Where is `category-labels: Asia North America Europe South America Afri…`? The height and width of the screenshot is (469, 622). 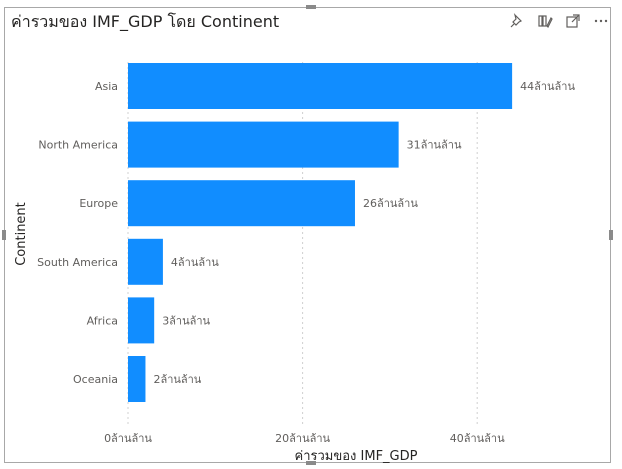 category-labels: Asia North America Europe South America Afri… is located at coordinates (77, 233).